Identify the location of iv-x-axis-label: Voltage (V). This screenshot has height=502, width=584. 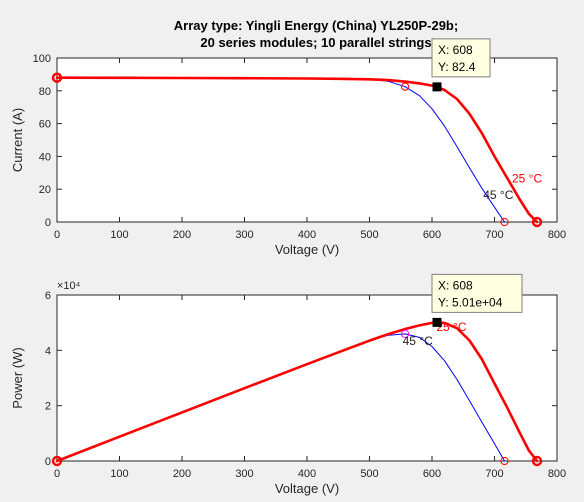
(307, 249).